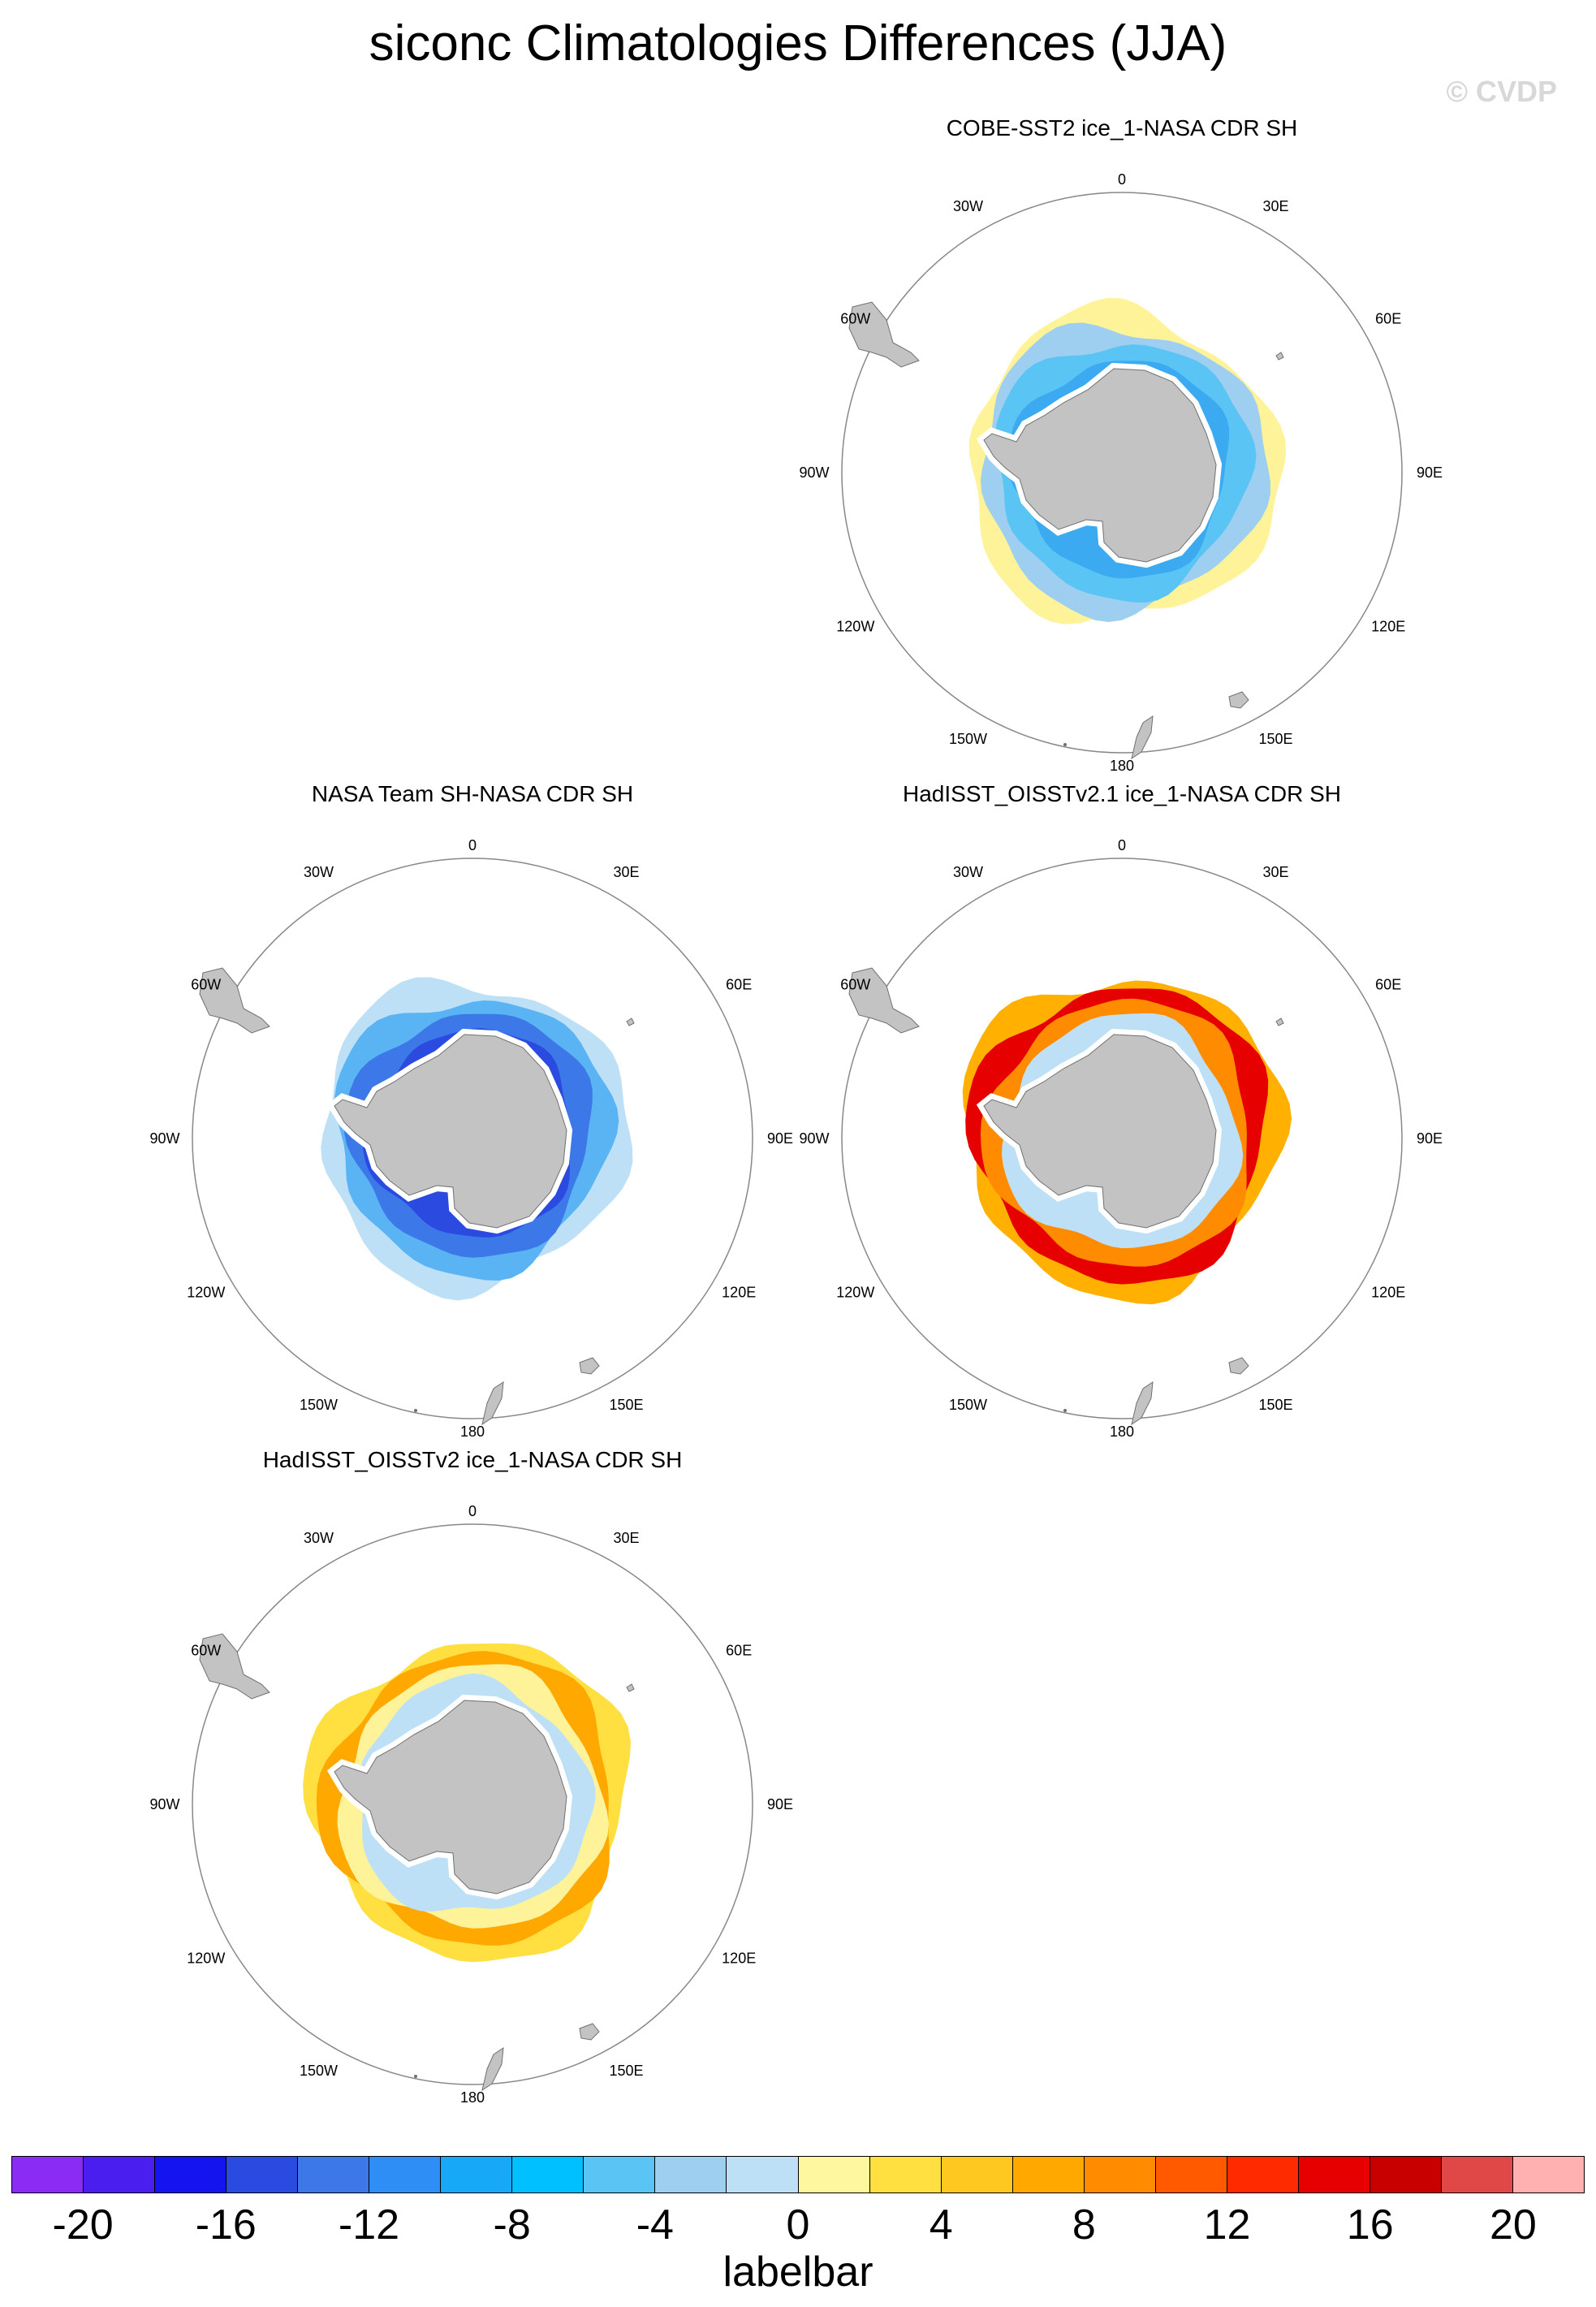 The image size is (1596, 2307). I want to click on polar-map-nasa-team: 0 30E 60E 90E 120E 150E 180 150W 120W 90W 60W 30W, so click(471, 1138).